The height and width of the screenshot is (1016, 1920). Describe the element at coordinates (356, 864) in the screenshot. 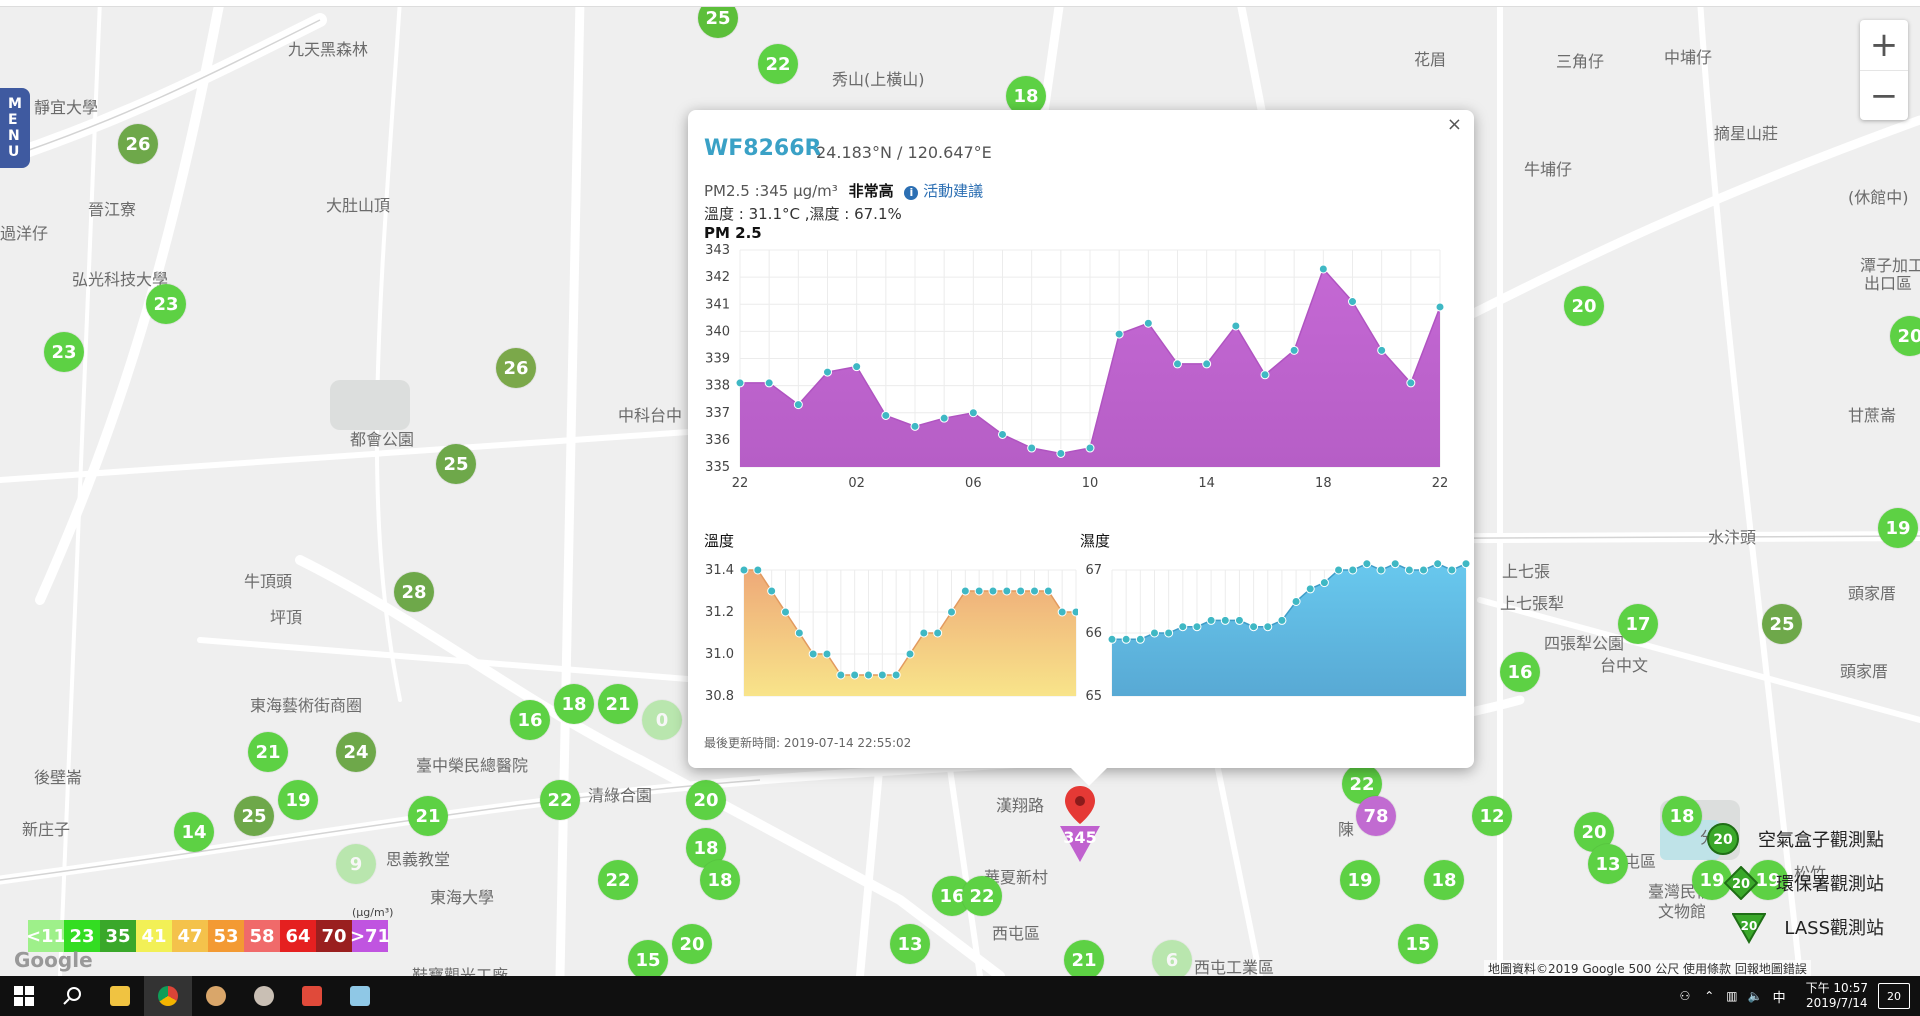

I see `sensor-marker: 9` at that location.